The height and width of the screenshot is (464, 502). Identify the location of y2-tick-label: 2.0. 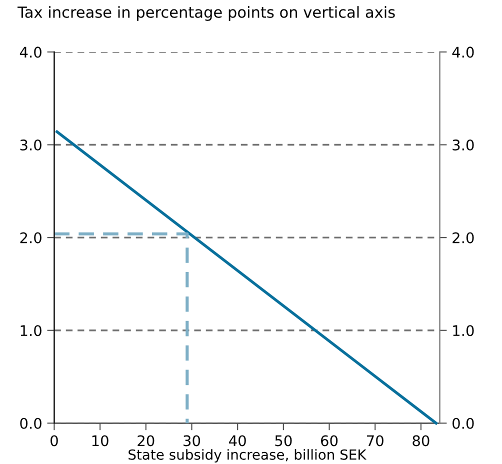
(463, 238).